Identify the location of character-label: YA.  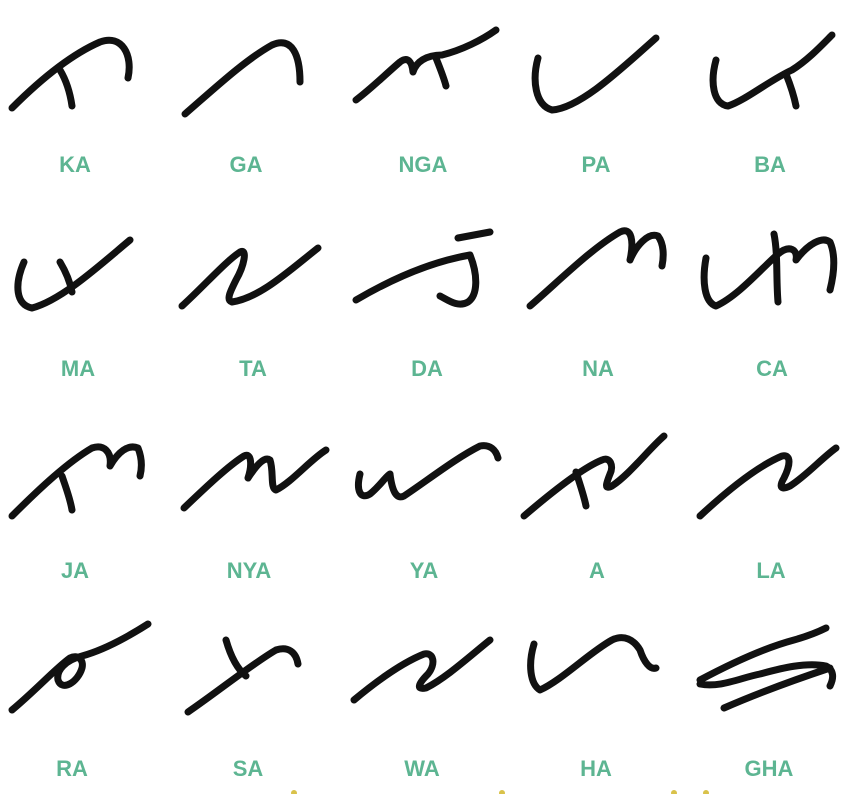
(424, 570).